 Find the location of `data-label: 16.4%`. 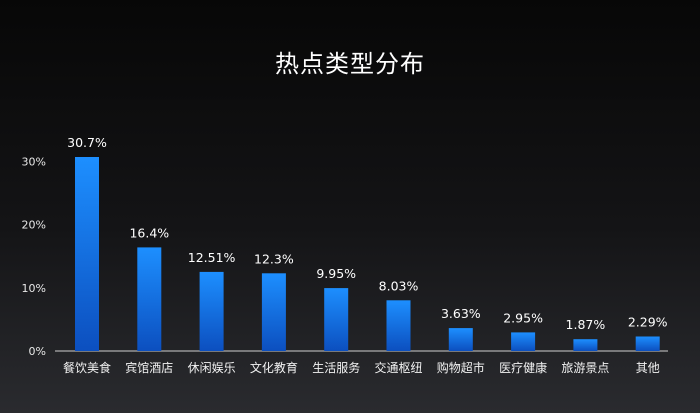

data-label: 16.4% is located at coordinates (149, 232).